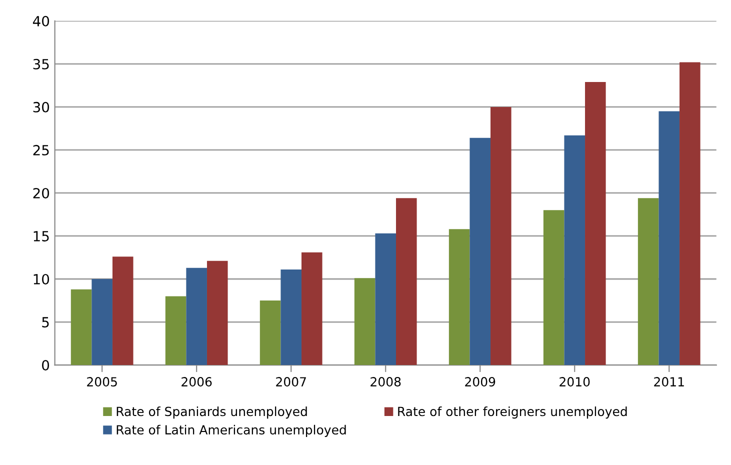  Describe the element at coordinates (41, 150) in the screenshot. I see `y-tick-label: 25` at that location.